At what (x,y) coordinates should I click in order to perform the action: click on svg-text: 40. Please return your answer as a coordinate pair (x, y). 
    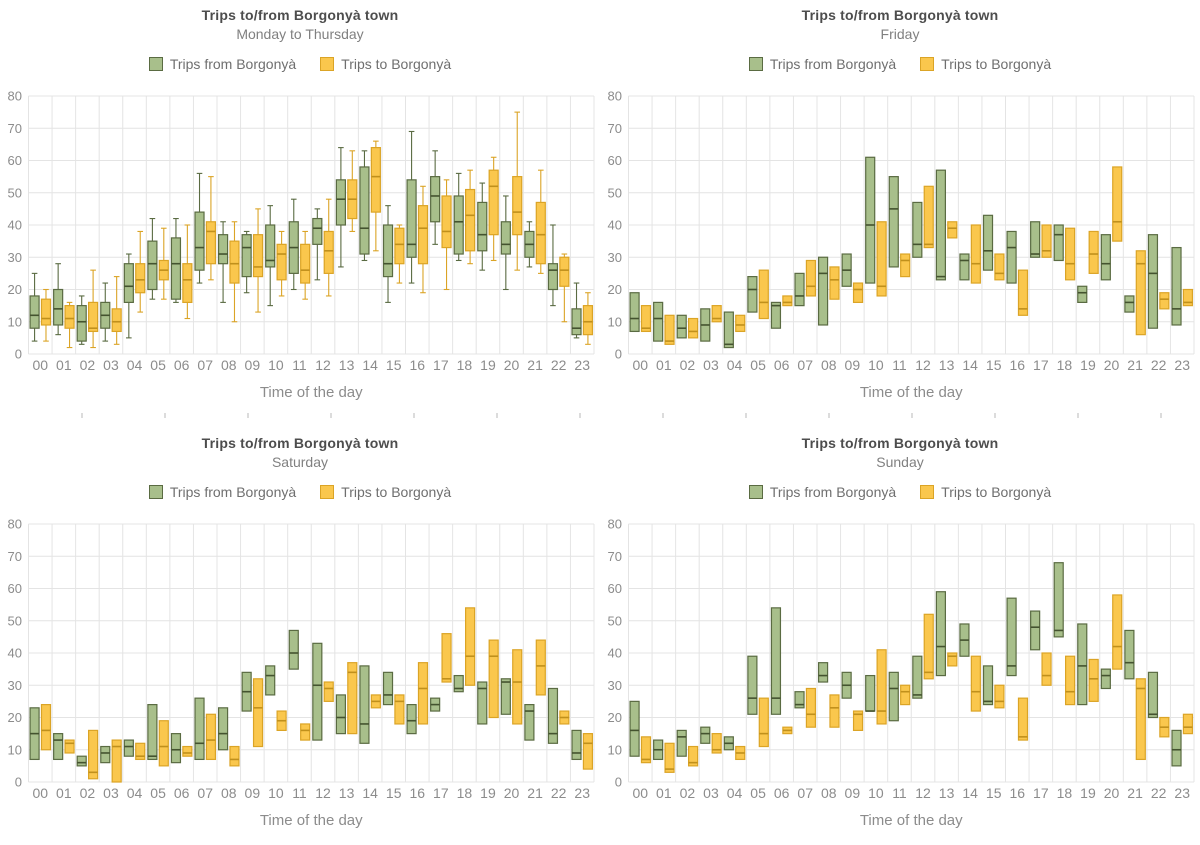
    Looking at the image, I should click on (15, 653).